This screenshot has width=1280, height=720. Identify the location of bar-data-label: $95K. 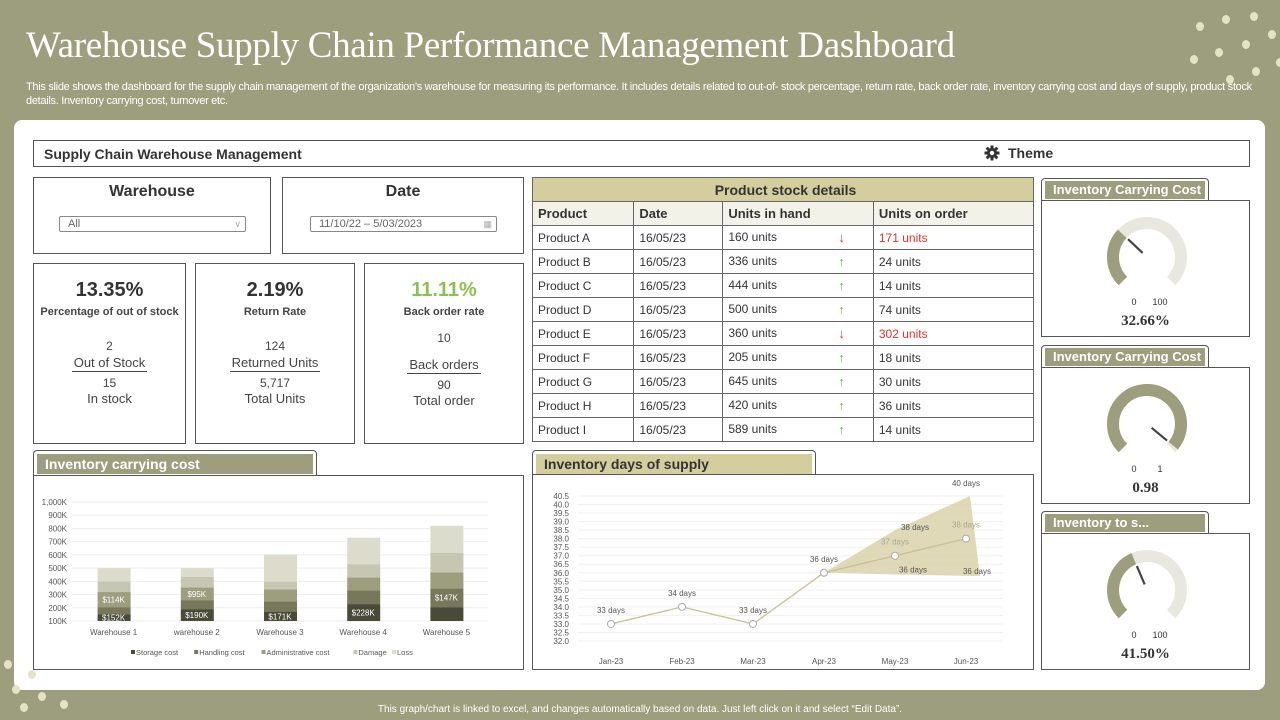
(196, 594).